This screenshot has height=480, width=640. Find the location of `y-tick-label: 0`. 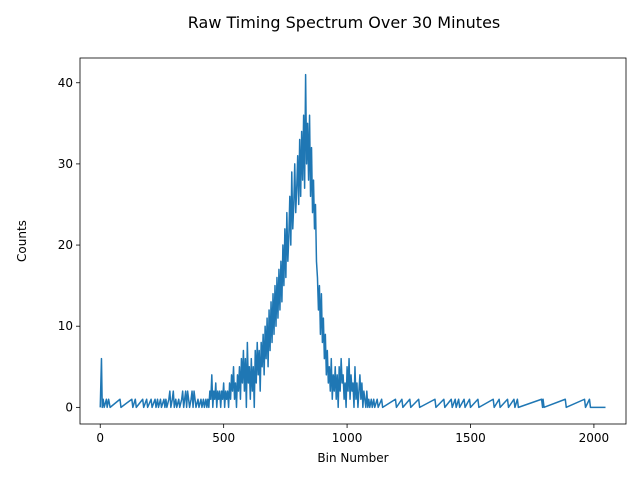

y-tick-label: 0 is located at coordinates (69, 407).